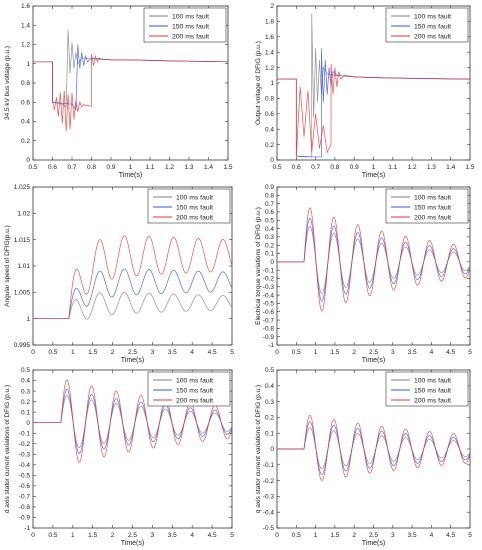 The height and width of the screenshot is (550, 482). I want to click on x-tick-label: 0.6, so click(52, 167).